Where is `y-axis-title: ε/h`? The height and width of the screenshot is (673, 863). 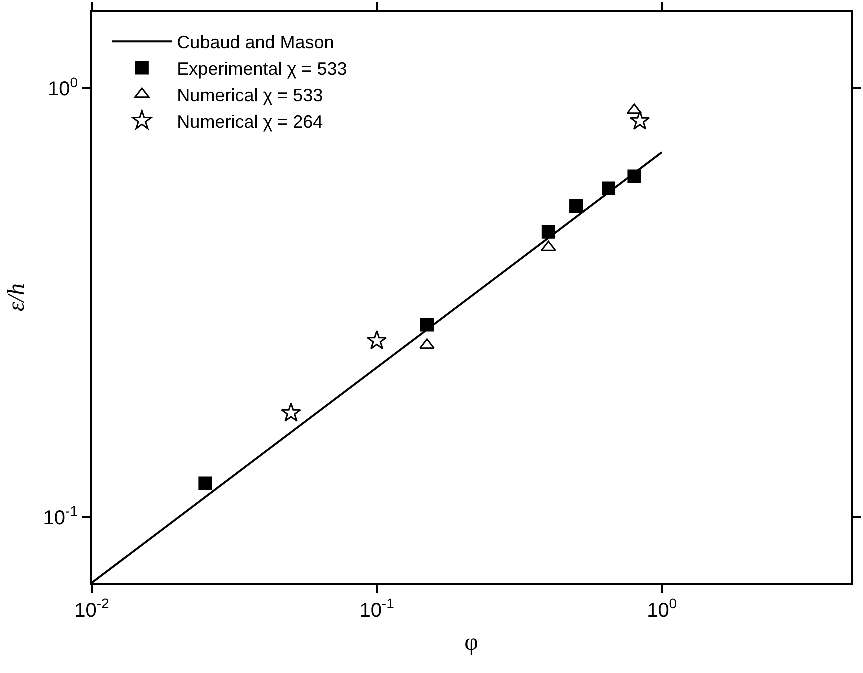 y-axis-title: ε/h is located at coordinates (17, 297).